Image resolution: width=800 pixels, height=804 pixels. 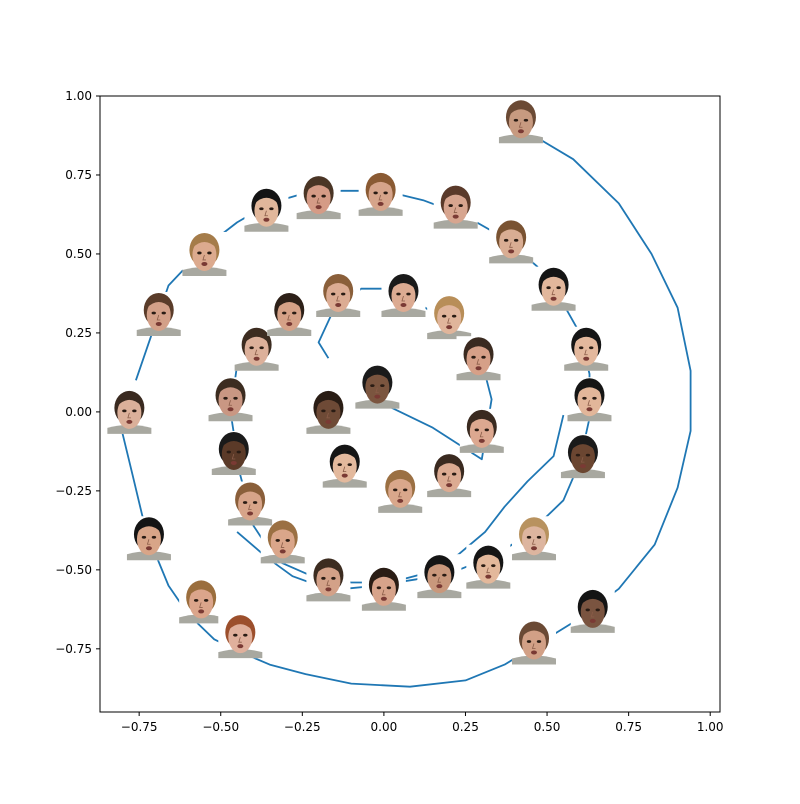 What do you see at coordinates (139, 727) in the screenshot?
I see `x-tick-label: −0.75` at bounding box center [139, 727].